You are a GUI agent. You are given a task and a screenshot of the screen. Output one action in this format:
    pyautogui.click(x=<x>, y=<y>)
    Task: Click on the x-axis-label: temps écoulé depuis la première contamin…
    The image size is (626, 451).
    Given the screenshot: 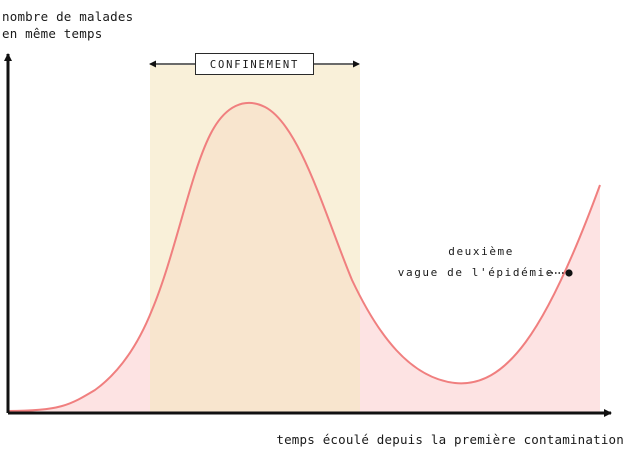 What is the action you would take?
    pyautogui.click(x=450, y=439)
    